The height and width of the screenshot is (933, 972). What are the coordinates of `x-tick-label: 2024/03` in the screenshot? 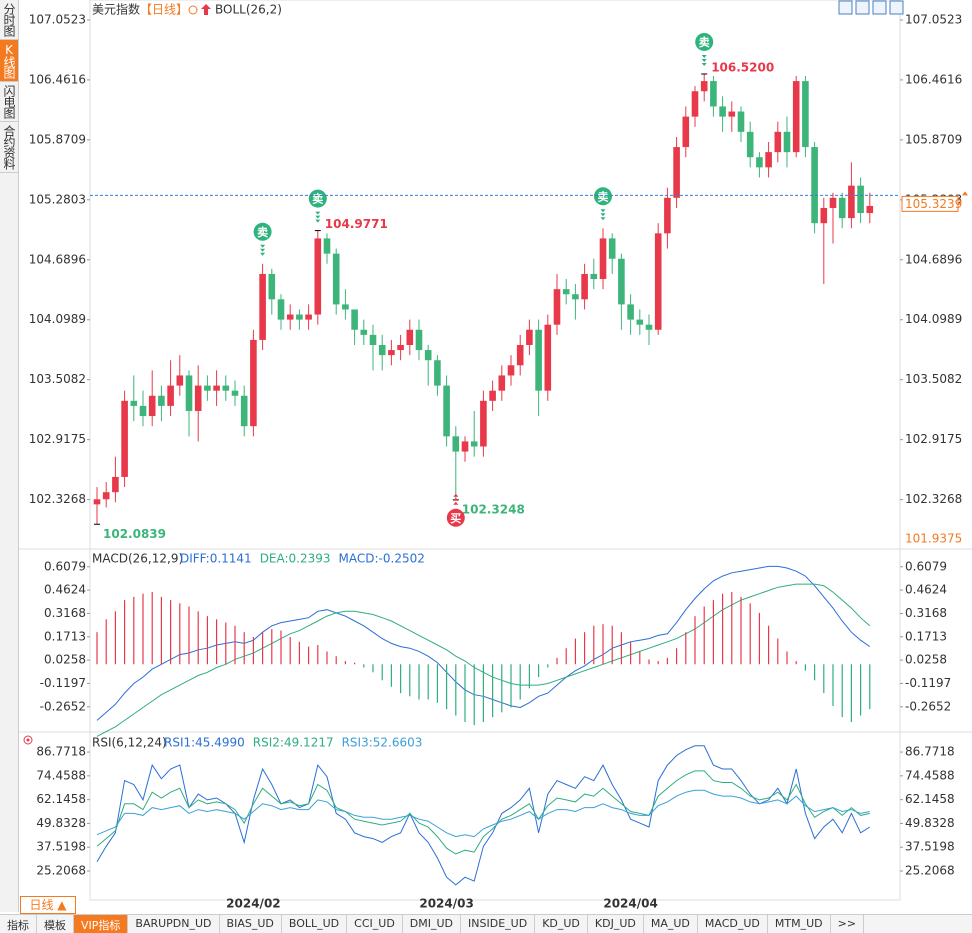 It's located at (446, 904).